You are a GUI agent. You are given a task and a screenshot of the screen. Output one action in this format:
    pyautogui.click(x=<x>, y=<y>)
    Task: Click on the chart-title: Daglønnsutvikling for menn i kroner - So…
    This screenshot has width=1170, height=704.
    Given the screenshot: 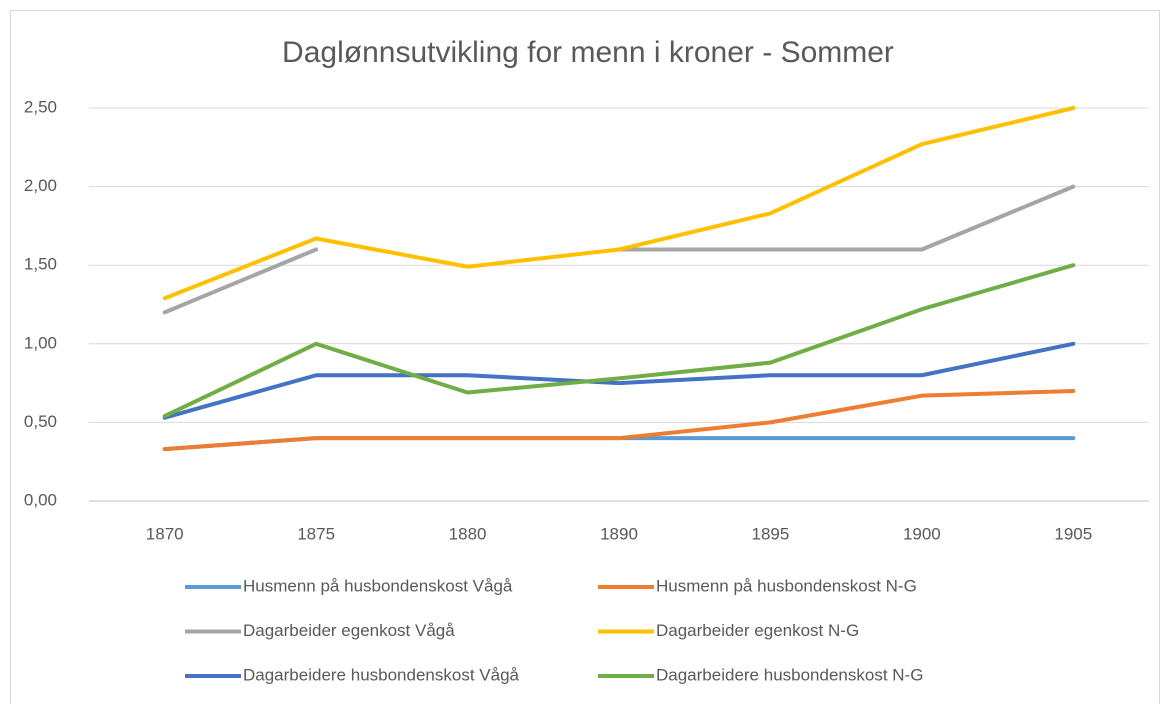 What is the action you would take?
    pyautogui.click(x=588, y=52)
    